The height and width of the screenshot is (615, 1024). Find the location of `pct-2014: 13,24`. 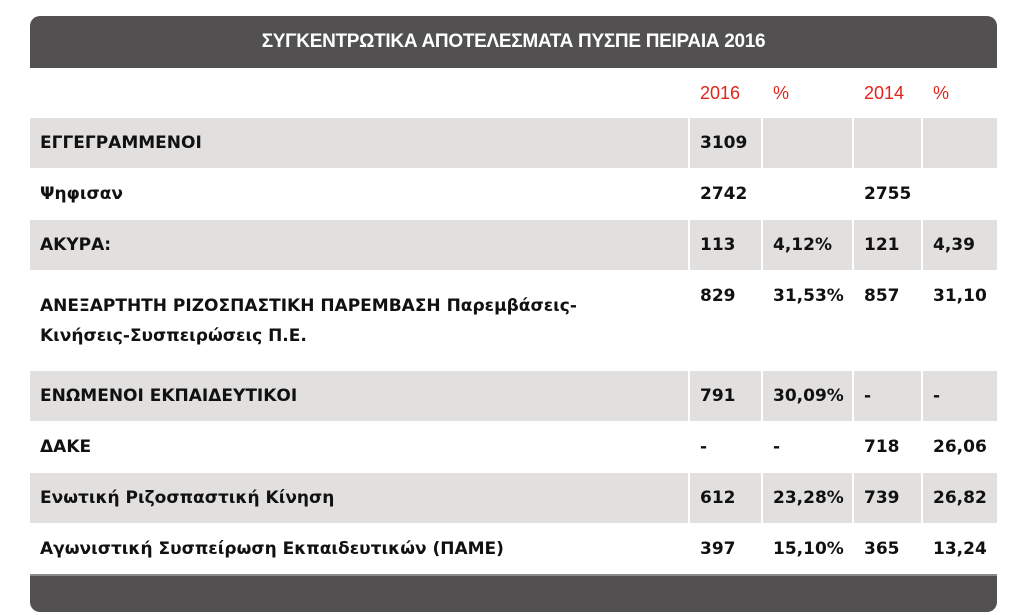

pct-2014: 13,24 is located at coordinates (959, 548).